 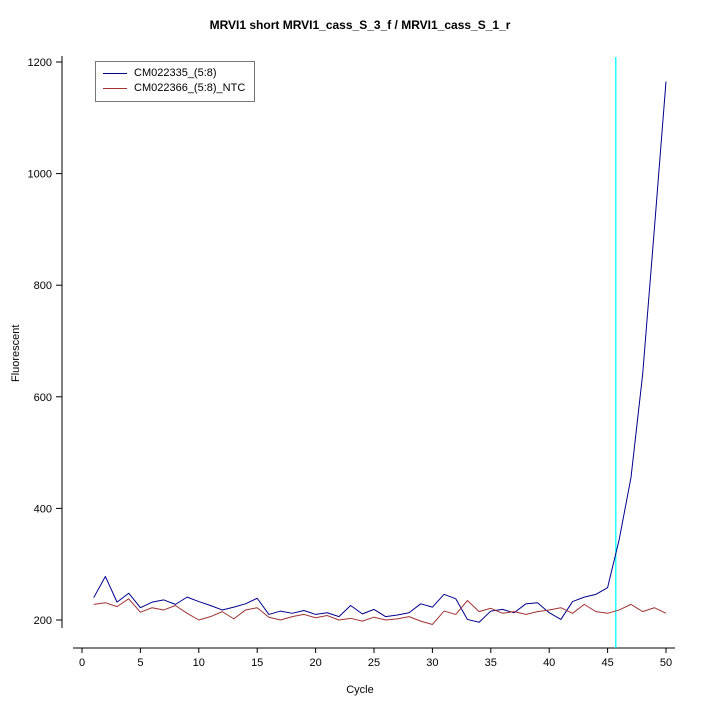 I want to click on svg-text: 40, so click(x=549, y=663).